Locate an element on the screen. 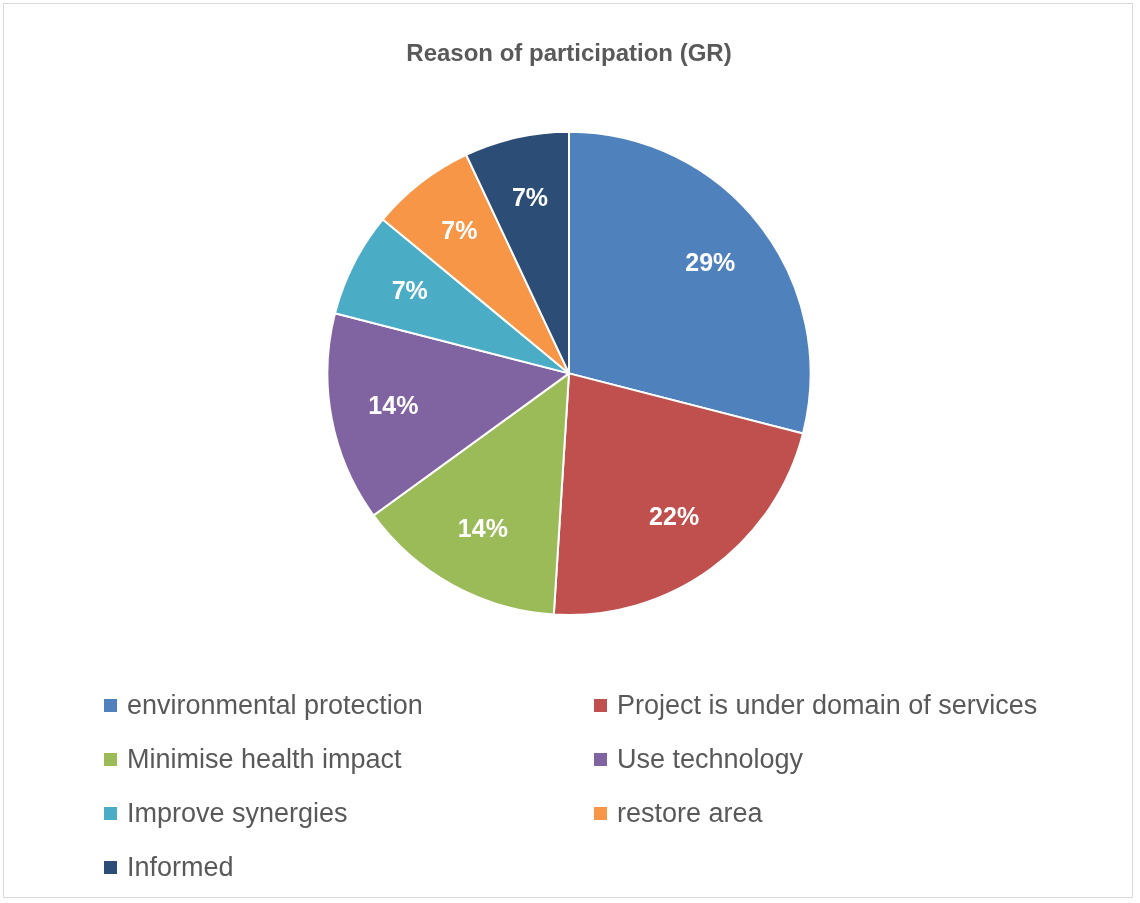 This screenshot has width=1140, height=903. legend-label: Improve synergies is located at coordinates (237, 813).